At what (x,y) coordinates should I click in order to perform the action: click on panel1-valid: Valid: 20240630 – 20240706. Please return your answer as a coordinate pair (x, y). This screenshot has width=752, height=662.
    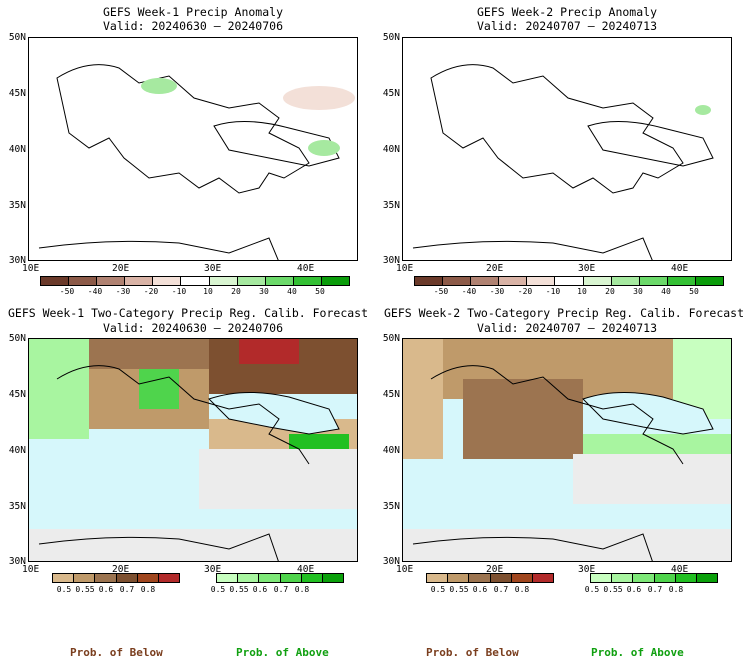
    Looking at the image, I should click on (192, 26).